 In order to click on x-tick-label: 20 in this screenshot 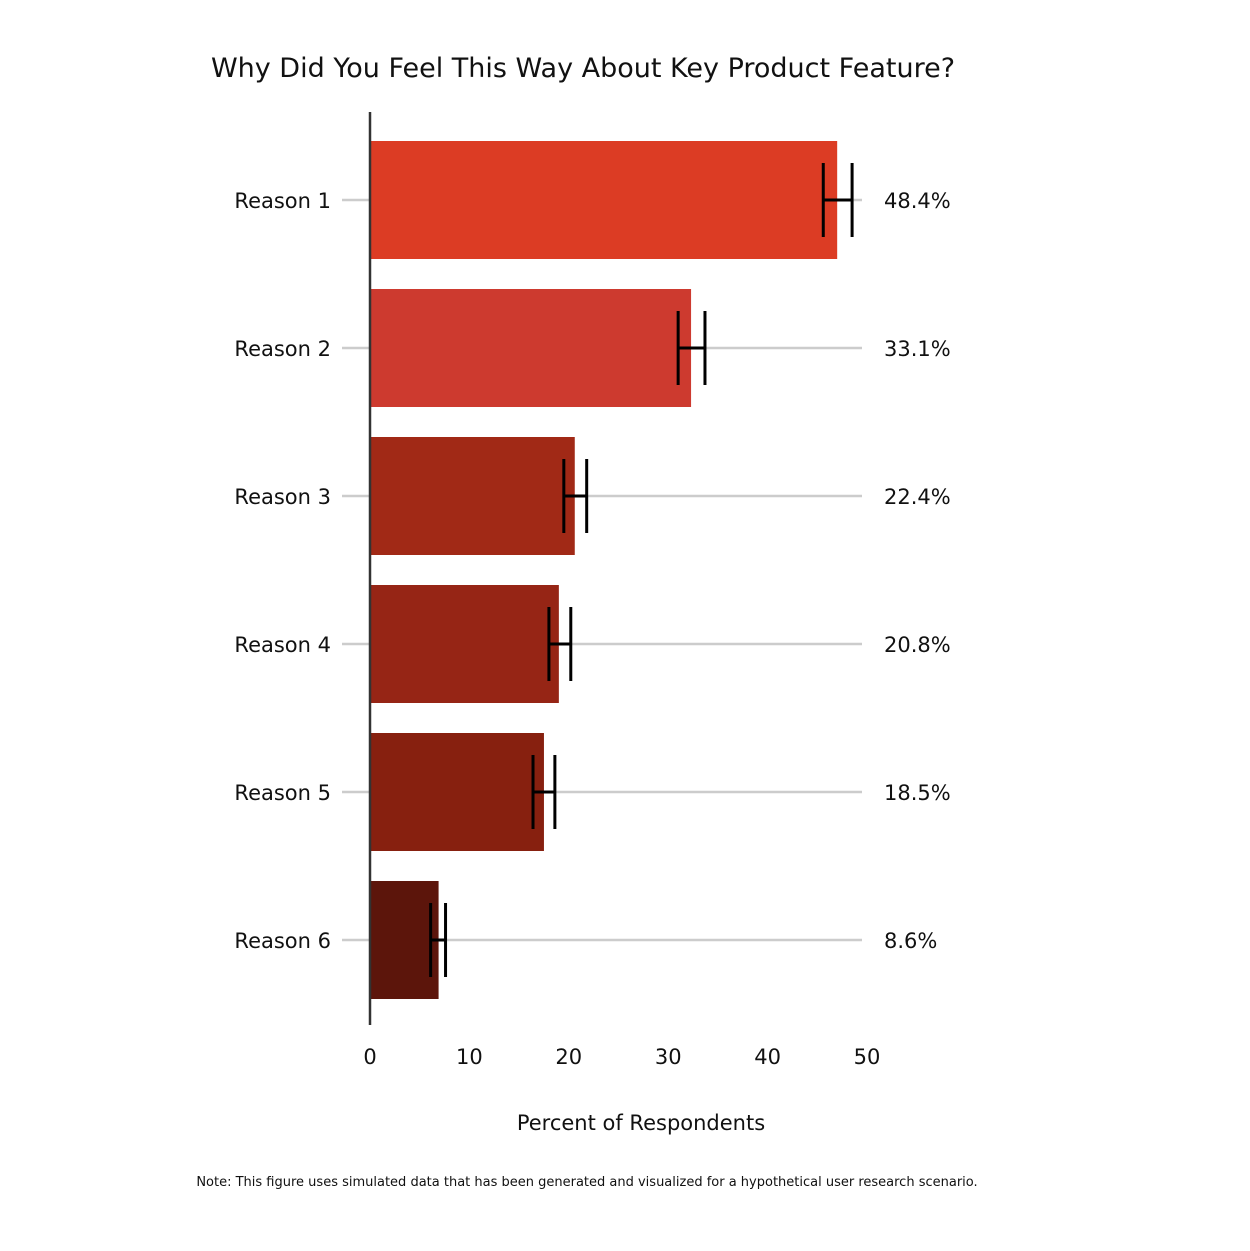, I will do `click(568, 1057)`.